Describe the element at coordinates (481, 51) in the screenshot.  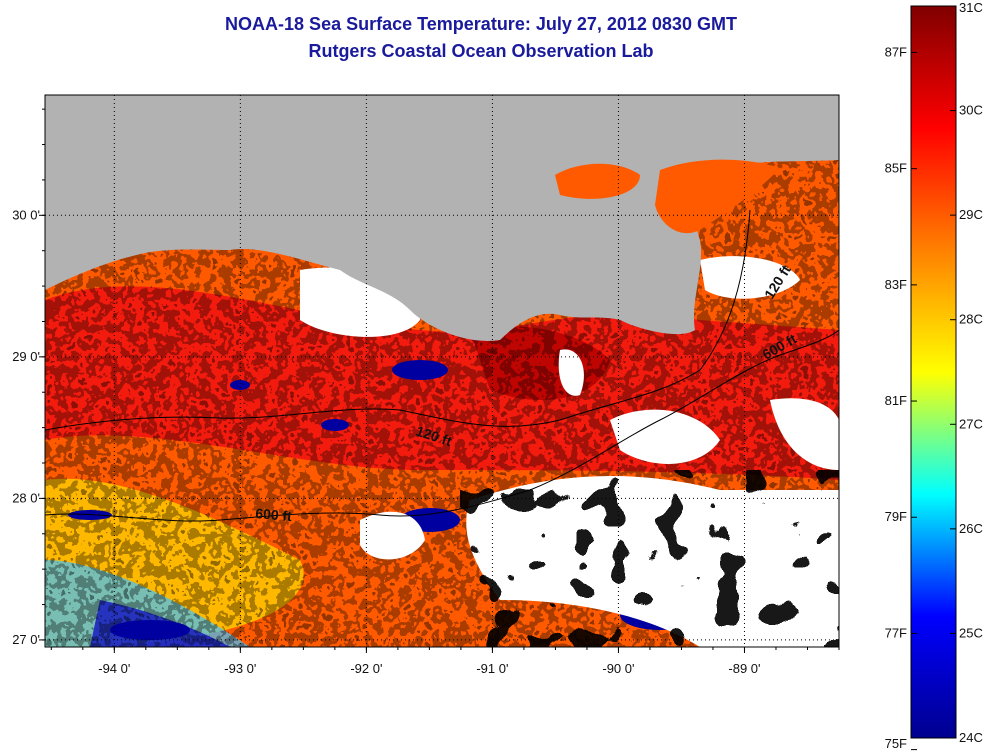
I see `map-subtitle: Rutgers Coastal Ocean Observation Lab` at that location.